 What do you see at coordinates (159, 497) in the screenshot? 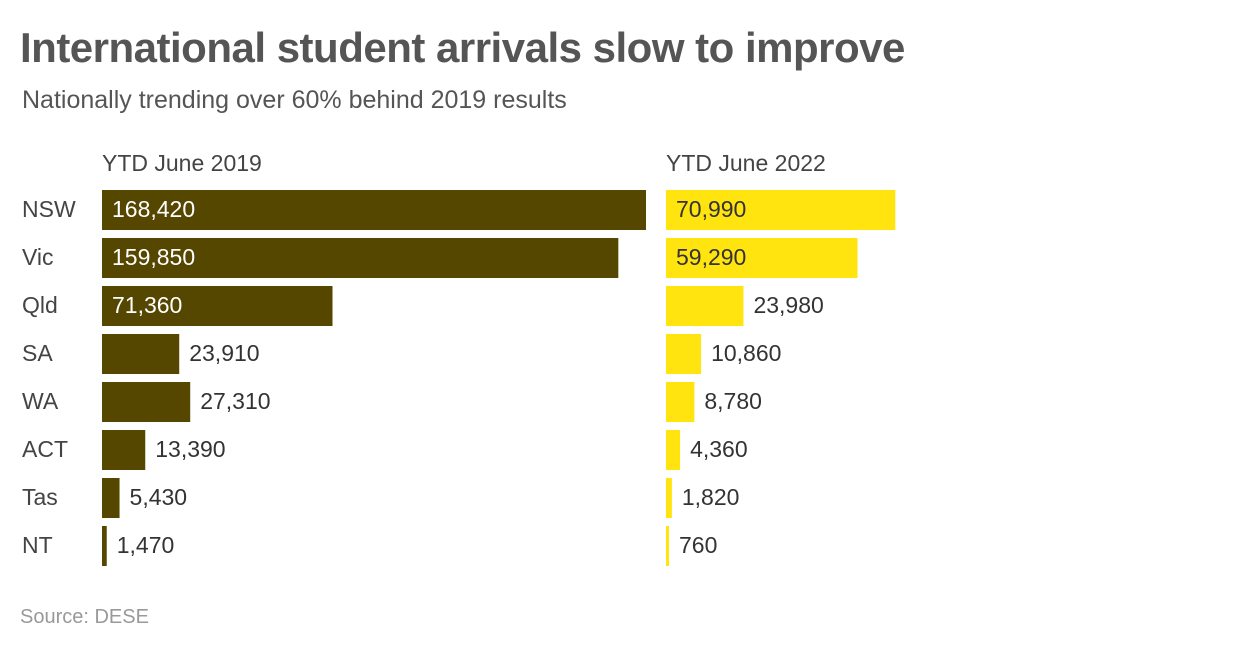
I see `bar-value-label-0-tas: 5,430` at bounding box center [159, 497].